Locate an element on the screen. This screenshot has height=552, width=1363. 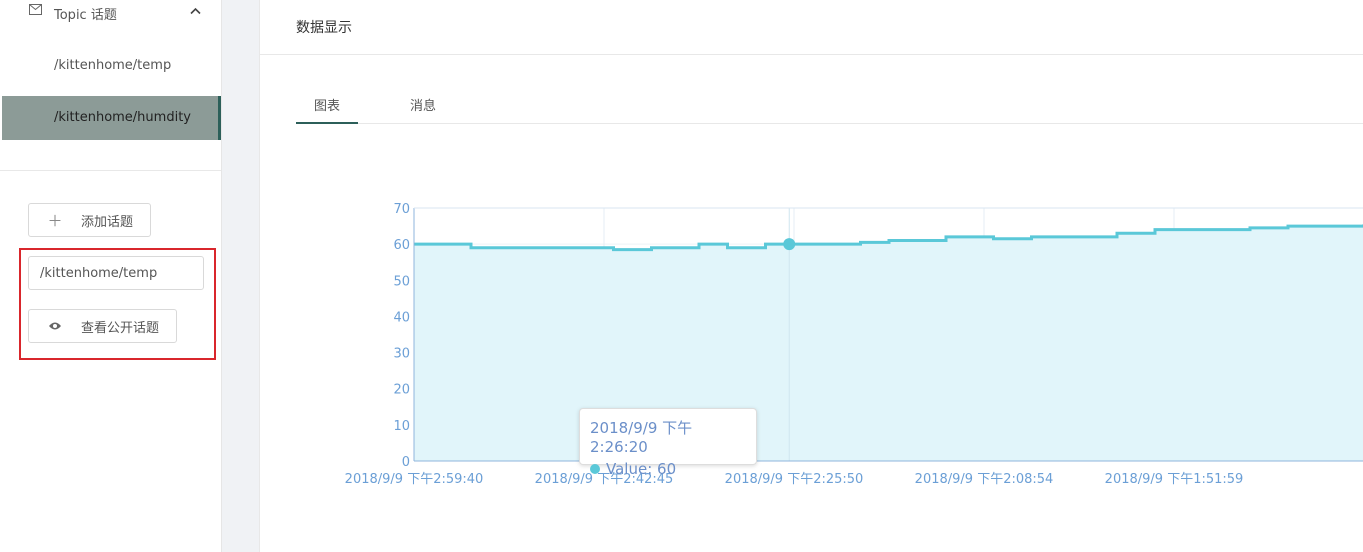
tooltip-label: Value is located at coordinates (627, 469).